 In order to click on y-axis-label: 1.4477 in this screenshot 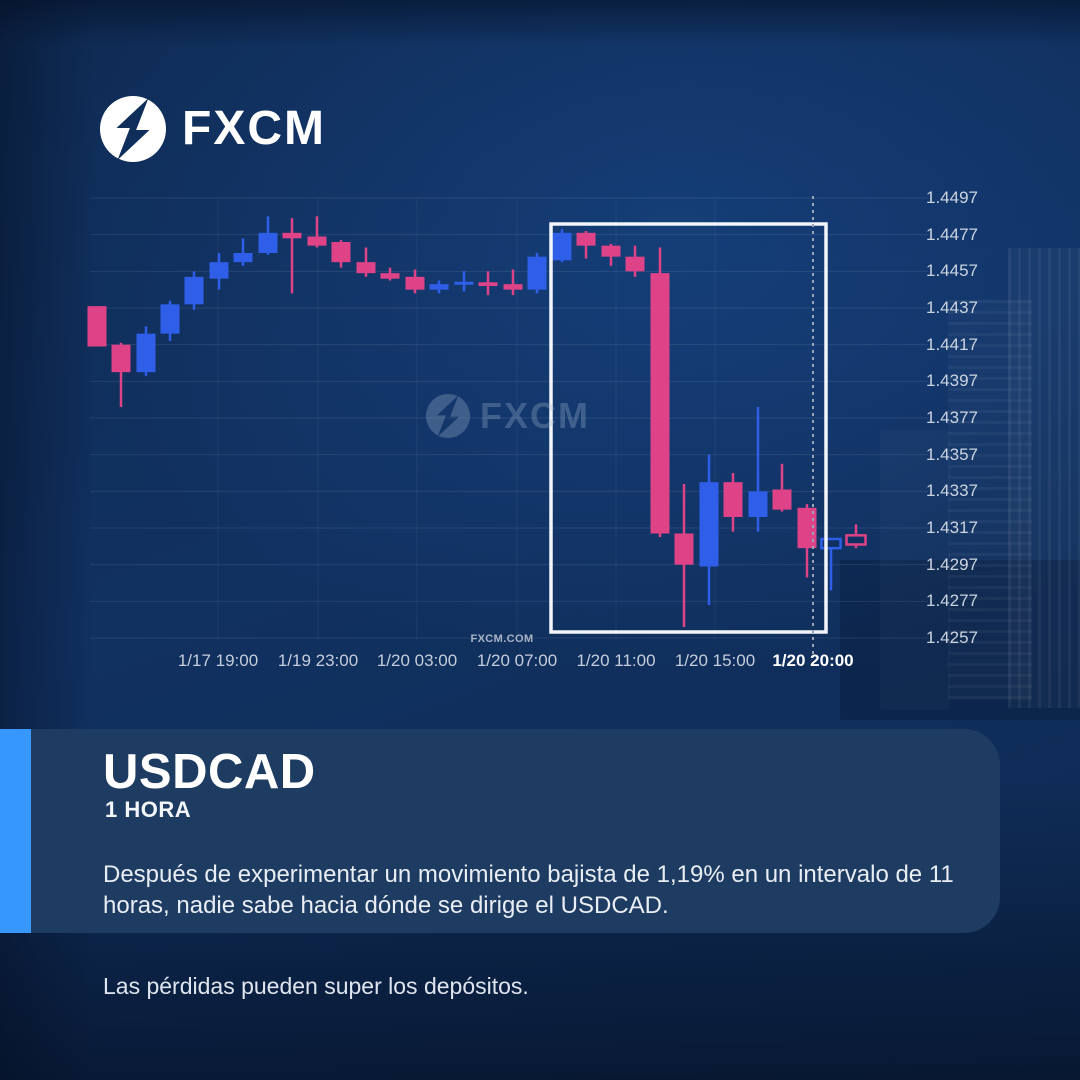, I will do `click(952, 234)`.